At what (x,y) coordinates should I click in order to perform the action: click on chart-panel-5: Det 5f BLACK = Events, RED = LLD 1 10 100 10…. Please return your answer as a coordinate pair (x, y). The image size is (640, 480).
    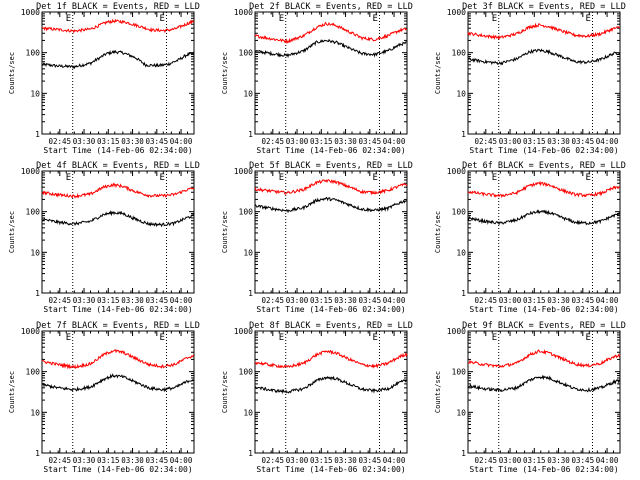
    Looking at the image, I should click on (317, 237).